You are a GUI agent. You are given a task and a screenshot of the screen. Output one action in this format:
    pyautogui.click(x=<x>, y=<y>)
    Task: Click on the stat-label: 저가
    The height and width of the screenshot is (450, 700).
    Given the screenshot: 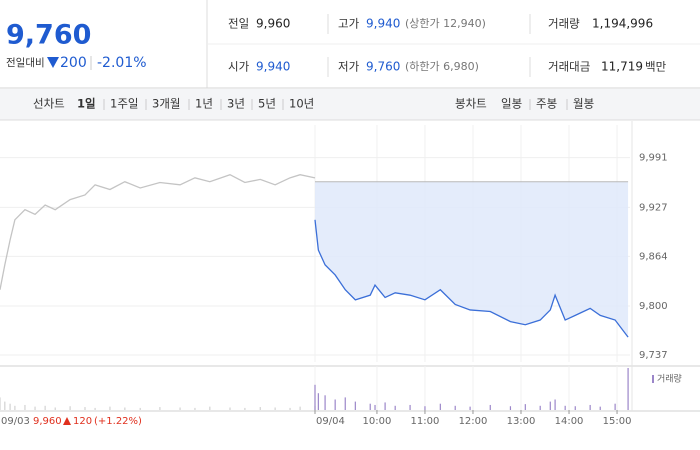 What is the action you would take?
    pyautogui.click(x=349, y=67)
    